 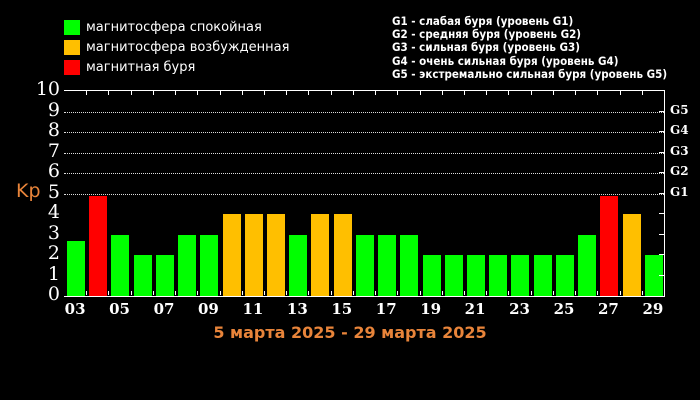 I want to click on legend-item-active: магнитосфера возбужденная, so click(x=176, y=47).